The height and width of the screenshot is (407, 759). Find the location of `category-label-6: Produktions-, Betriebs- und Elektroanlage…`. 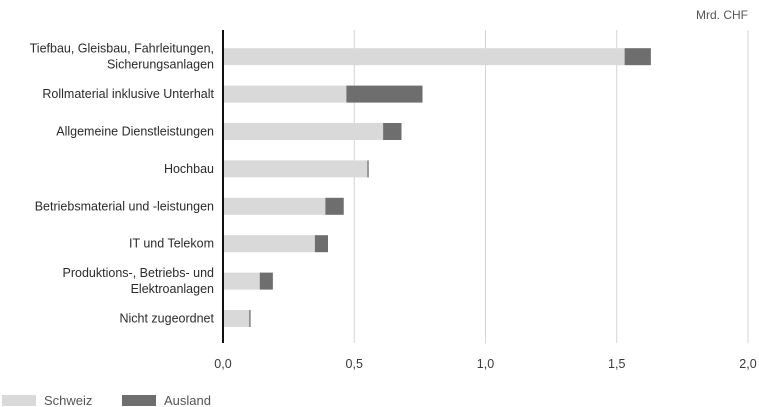

category-label-6: Produktions-, Betriebs- und Elektroanlage… is located at coordinates (139, 281).